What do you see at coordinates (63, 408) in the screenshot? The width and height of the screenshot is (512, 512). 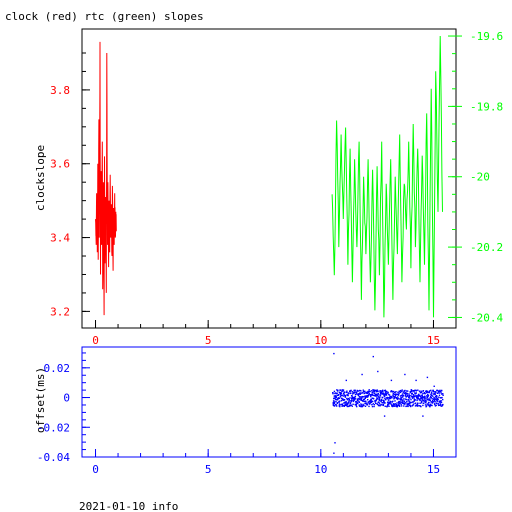 I see `offset-y-axis-ticks: 0.02 0 -0.02 -0.04` at bounding box center [63, 408].